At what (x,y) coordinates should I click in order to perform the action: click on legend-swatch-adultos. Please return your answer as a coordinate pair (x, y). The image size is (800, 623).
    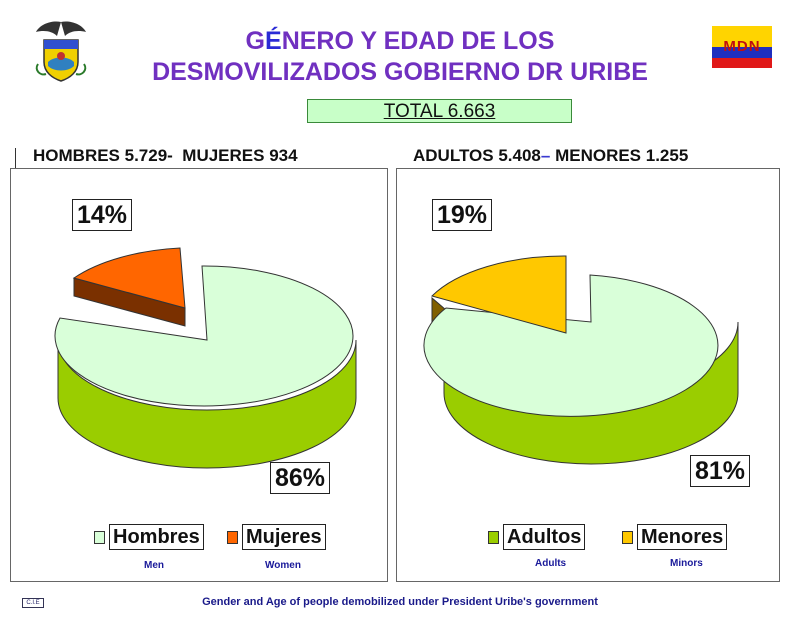
    Looking at the image, I should click on (493, 537).